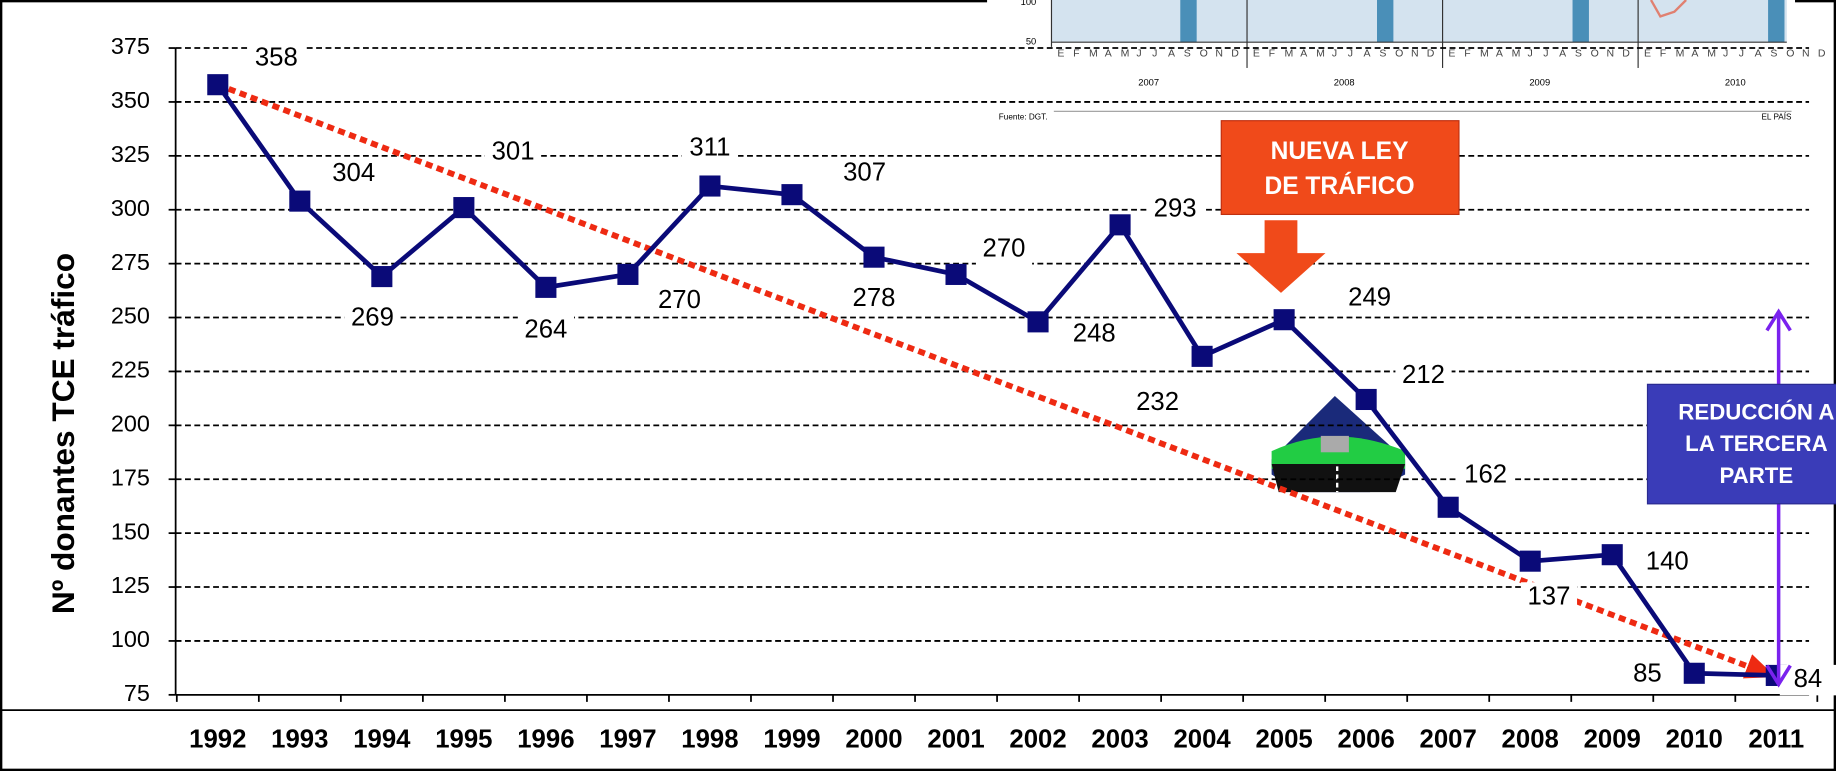  What do you see at coordinates (1419, 21) in the screenshot?
I see `inset-plot` at bounding box center [1419, 21].